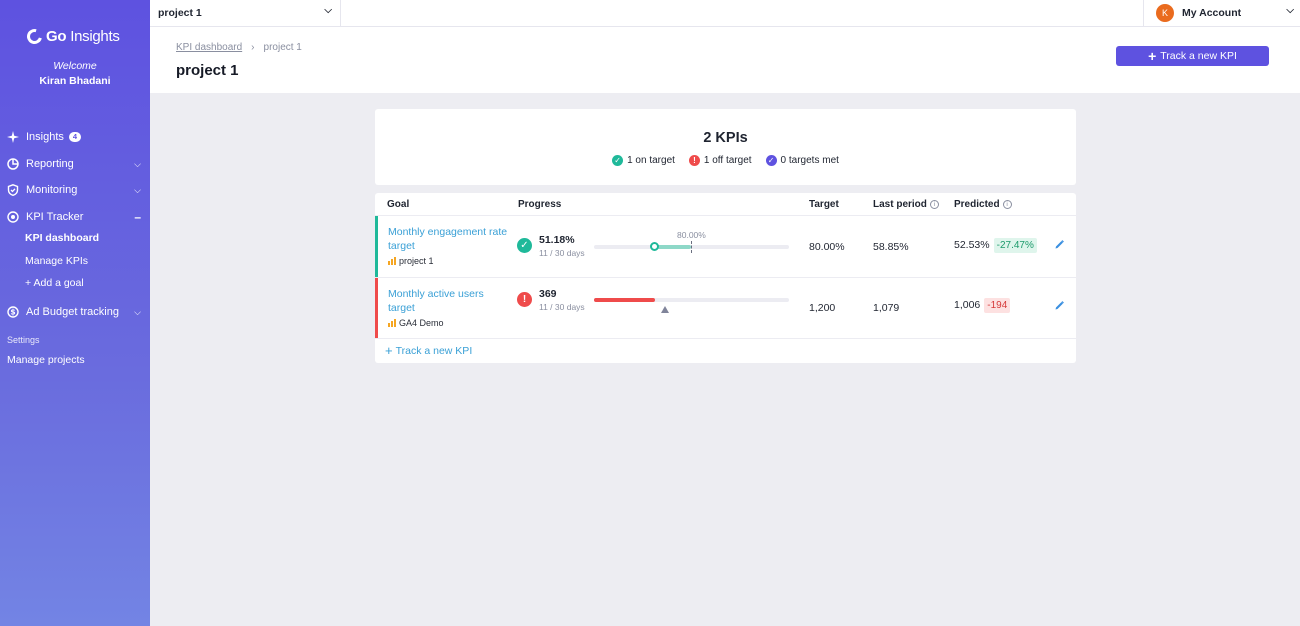 The width and height of the screenshot is (1300, 626). What do you see at coordinates (436, 301) in the screenshot?
I see `goal-link: Monthly active users target` at bounding box center [436, 301].